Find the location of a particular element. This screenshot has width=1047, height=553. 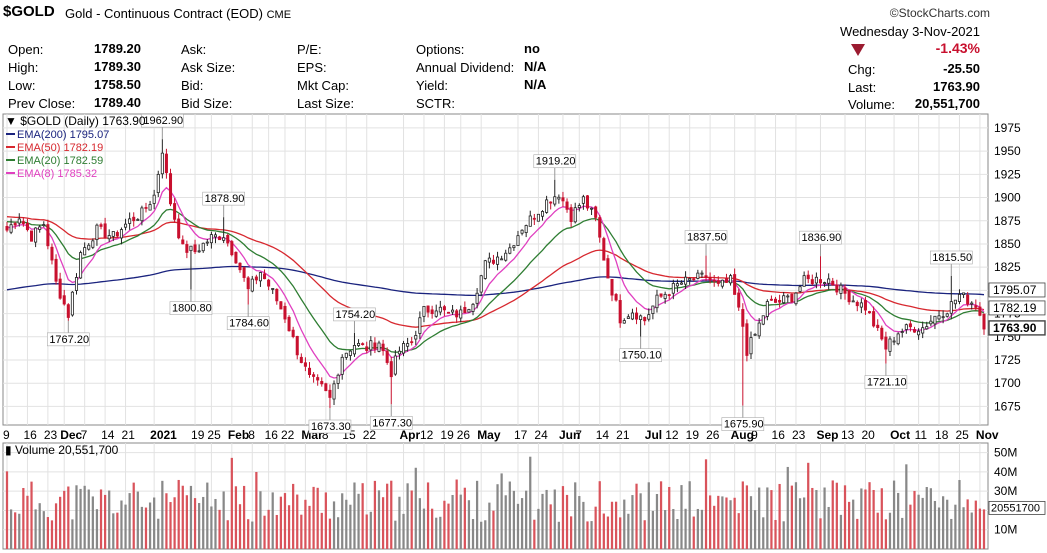

y-tick-label: 1700 is located at coordinates (1007, 383).